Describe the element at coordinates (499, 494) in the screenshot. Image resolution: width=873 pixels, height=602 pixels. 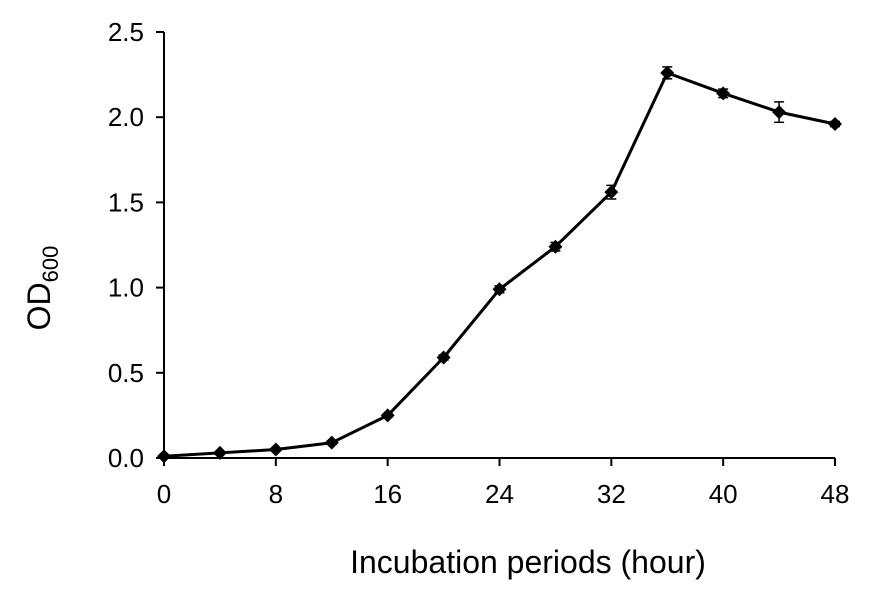
I see `x-tick-label: 24` at that location.